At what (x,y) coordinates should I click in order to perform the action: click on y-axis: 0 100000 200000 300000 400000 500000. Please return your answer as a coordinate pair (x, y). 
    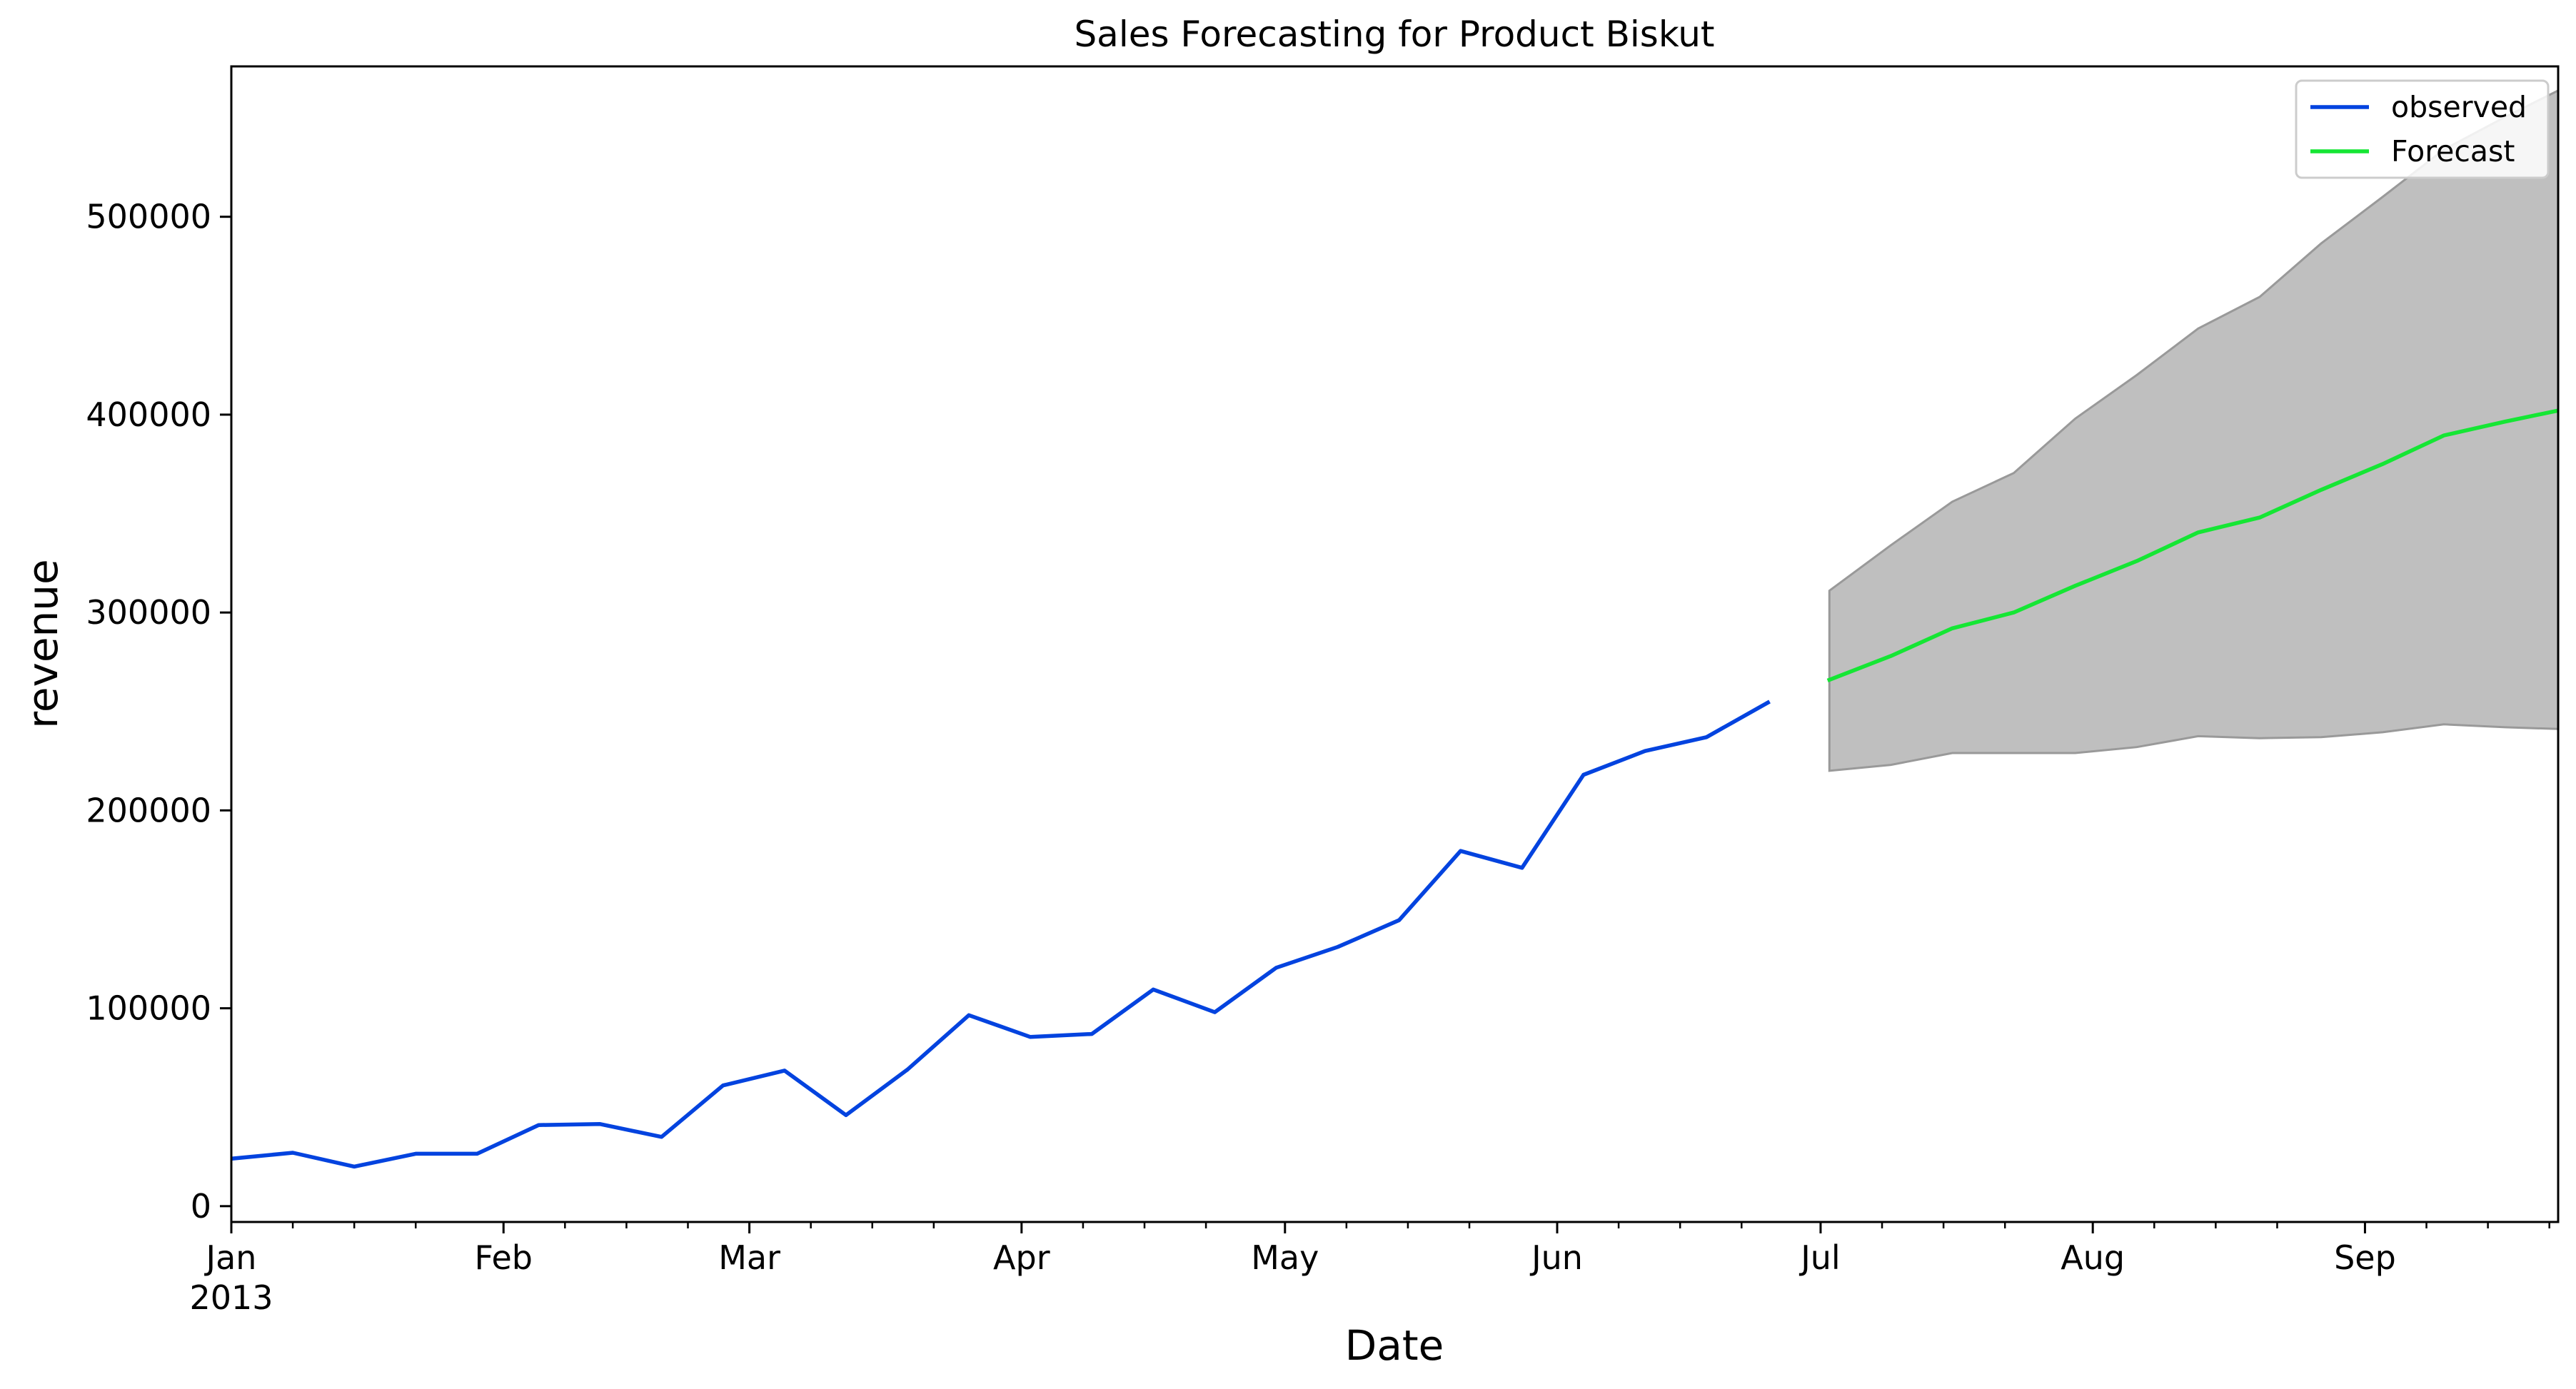
    Looking at the image, I should click on (158, 712).